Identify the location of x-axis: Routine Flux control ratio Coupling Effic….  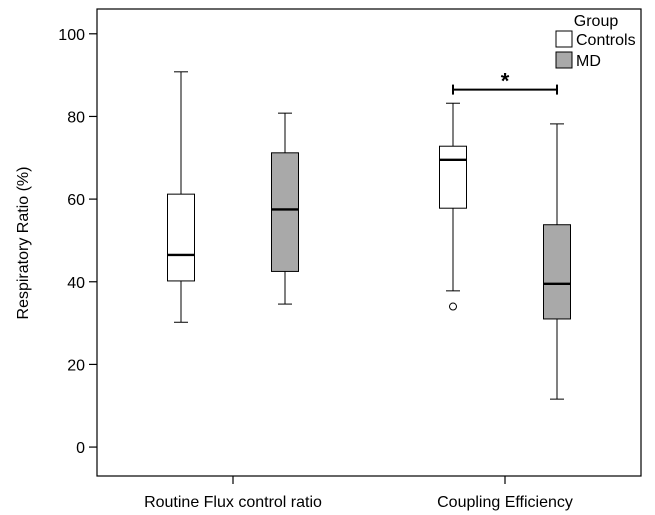
(358, 493).